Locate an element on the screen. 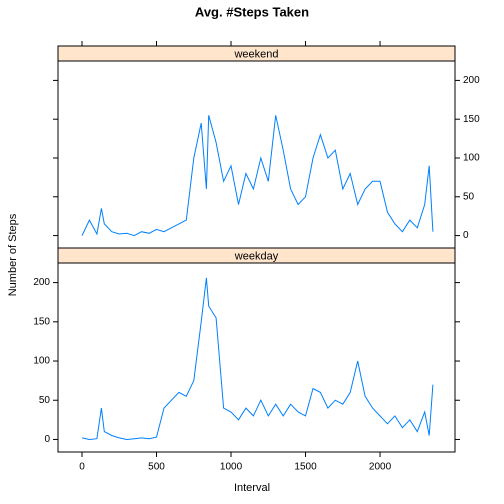  x-tick-label: 1000 is located at coordinates (231, 467).